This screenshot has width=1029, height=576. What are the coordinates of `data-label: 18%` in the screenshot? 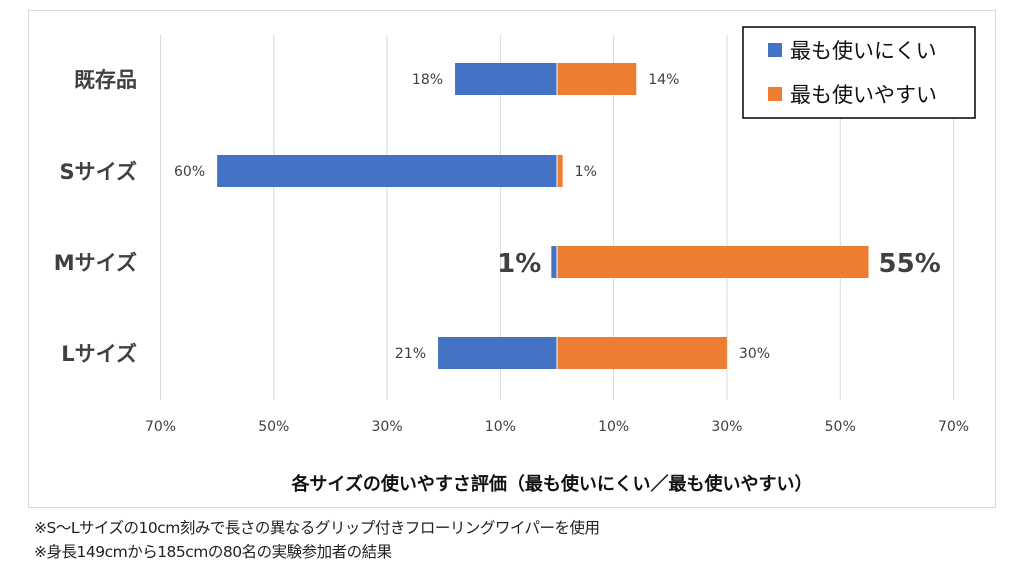 It's located at (427, 80).